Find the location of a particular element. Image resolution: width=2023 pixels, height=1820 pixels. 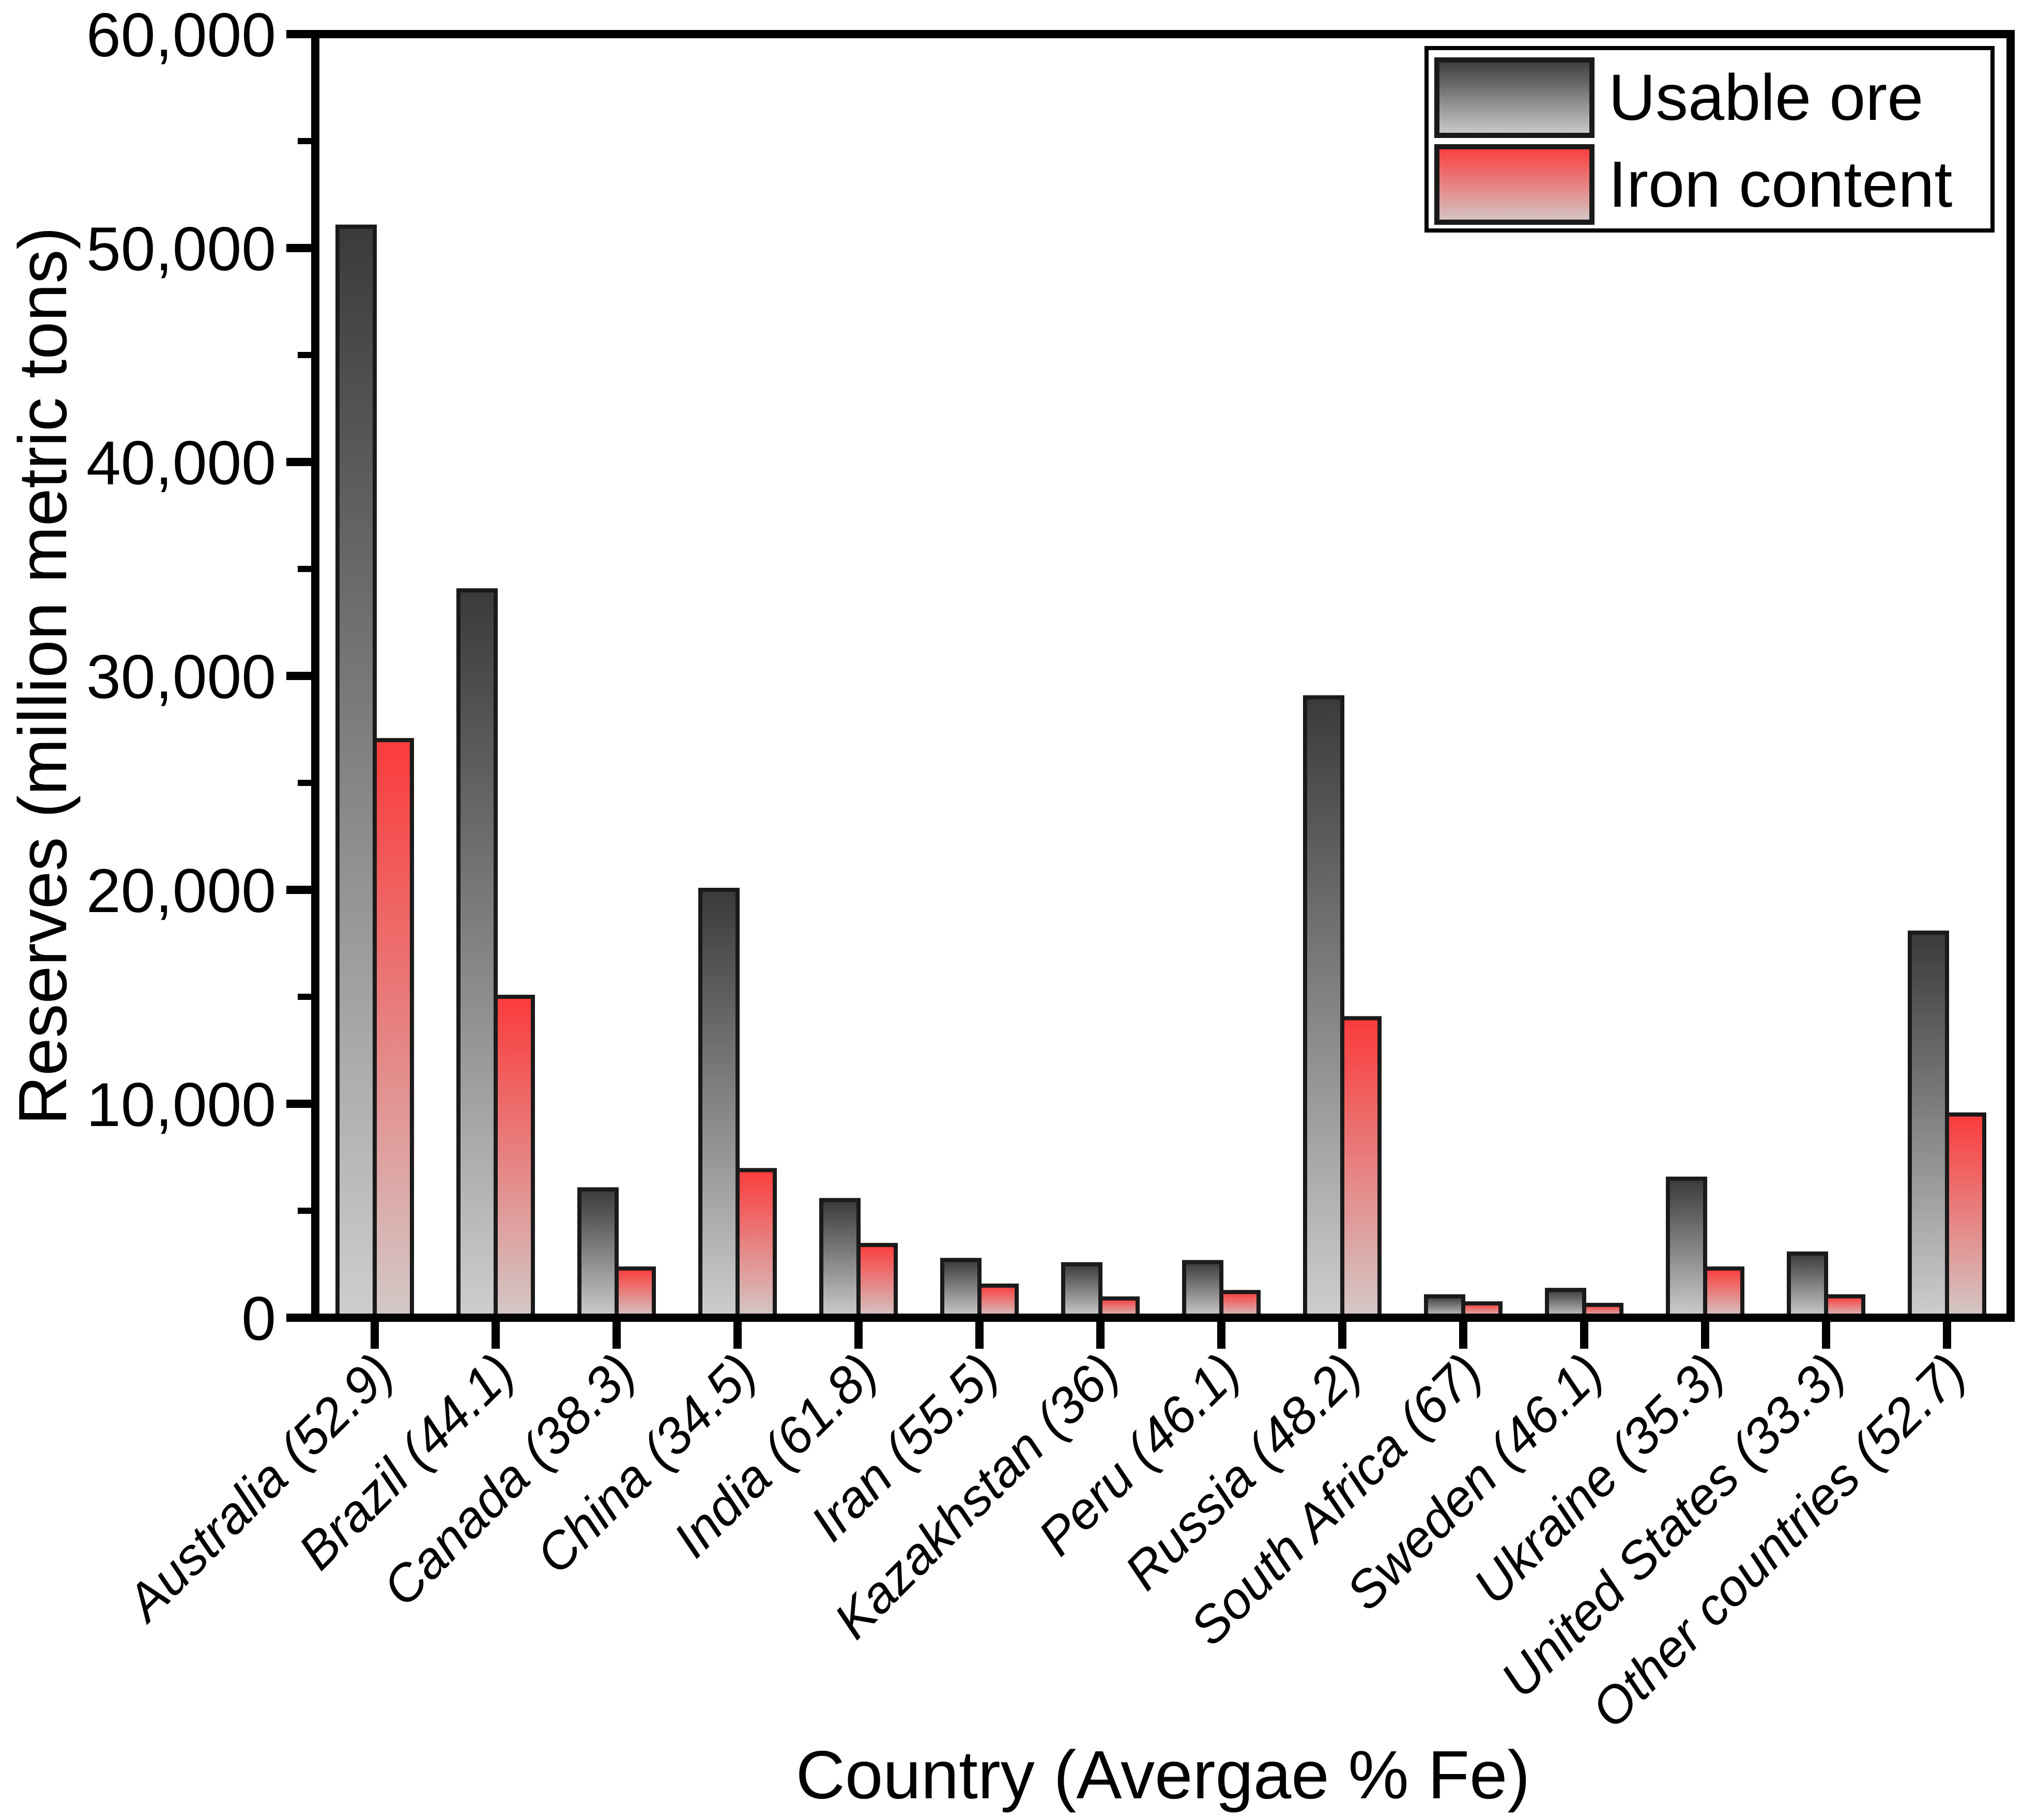

x-axis-title: Country (Avergae % Fe) is located at coordinates (1163, 1775).